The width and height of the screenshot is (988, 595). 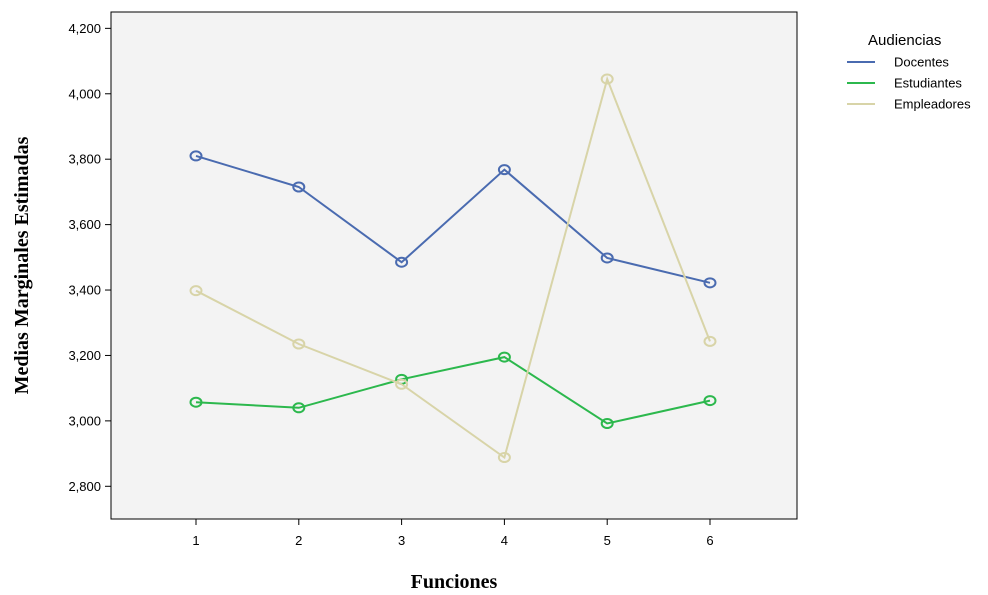 I want to click on y-axis-title: Medias Marginales Estimadas, so click(x=22, y=265).